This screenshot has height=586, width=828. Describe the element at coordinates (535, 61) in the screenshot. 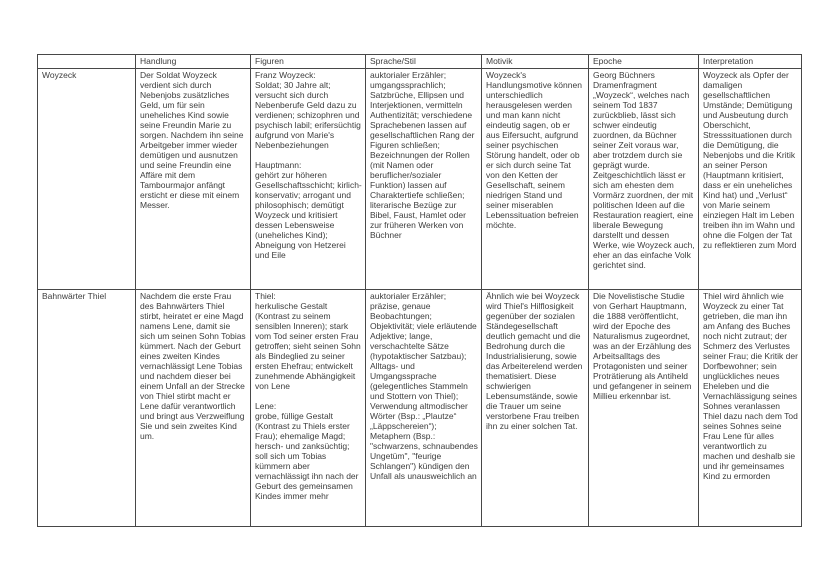

I see `header-motivik: Motivik` at that location.